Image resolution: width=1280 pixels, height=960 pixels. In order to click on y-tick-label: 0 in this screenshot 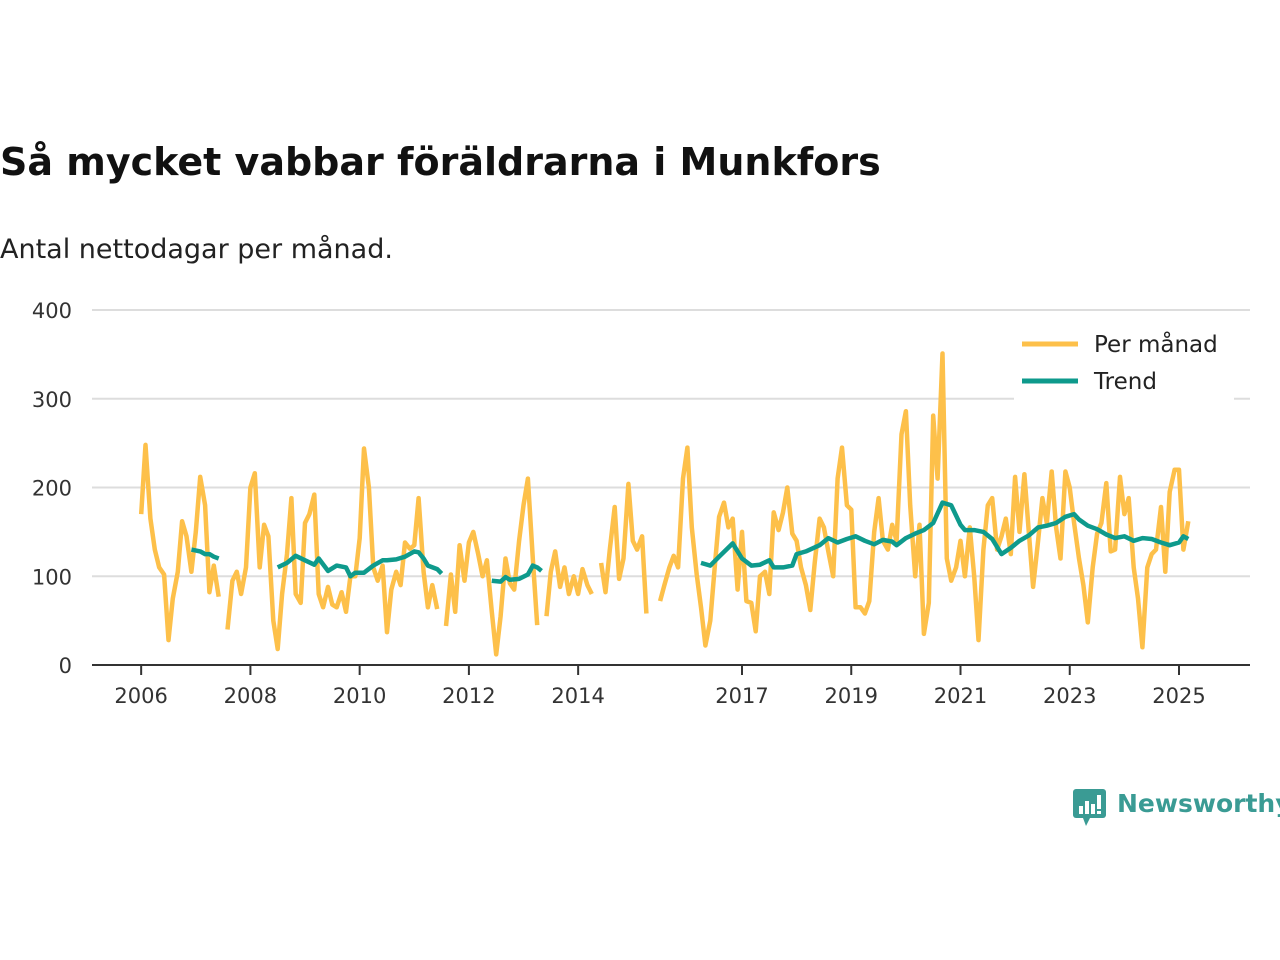, I will do `click(65, 666)`.